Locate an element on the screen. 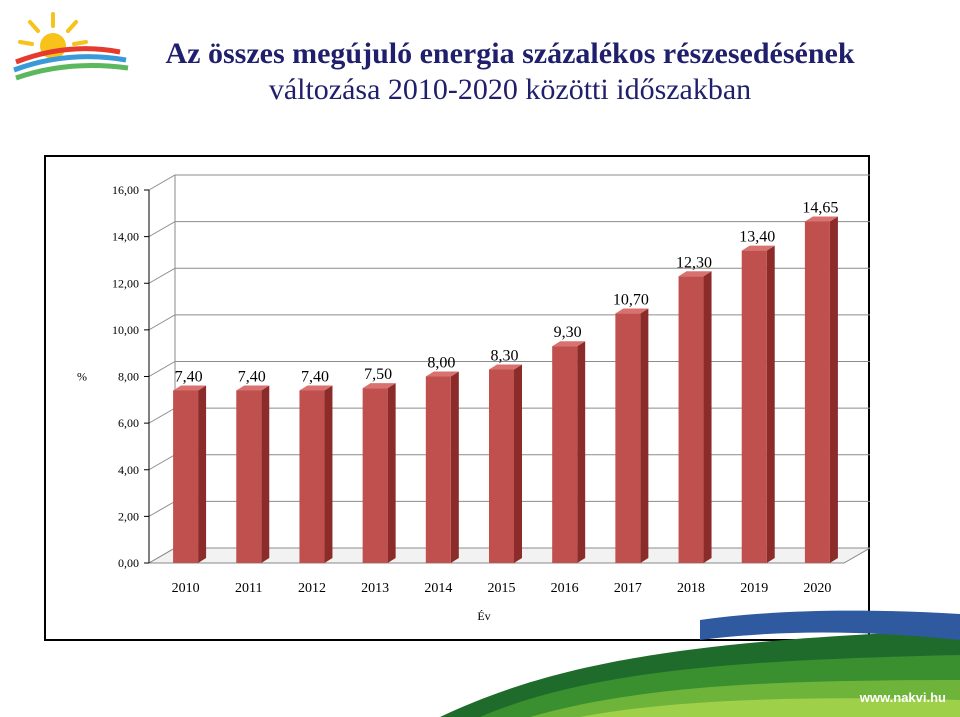 Image resolution: width=960 pixels, height=717 pixels. y-tick-label: 2,00 is located at coordinates (128, 516).